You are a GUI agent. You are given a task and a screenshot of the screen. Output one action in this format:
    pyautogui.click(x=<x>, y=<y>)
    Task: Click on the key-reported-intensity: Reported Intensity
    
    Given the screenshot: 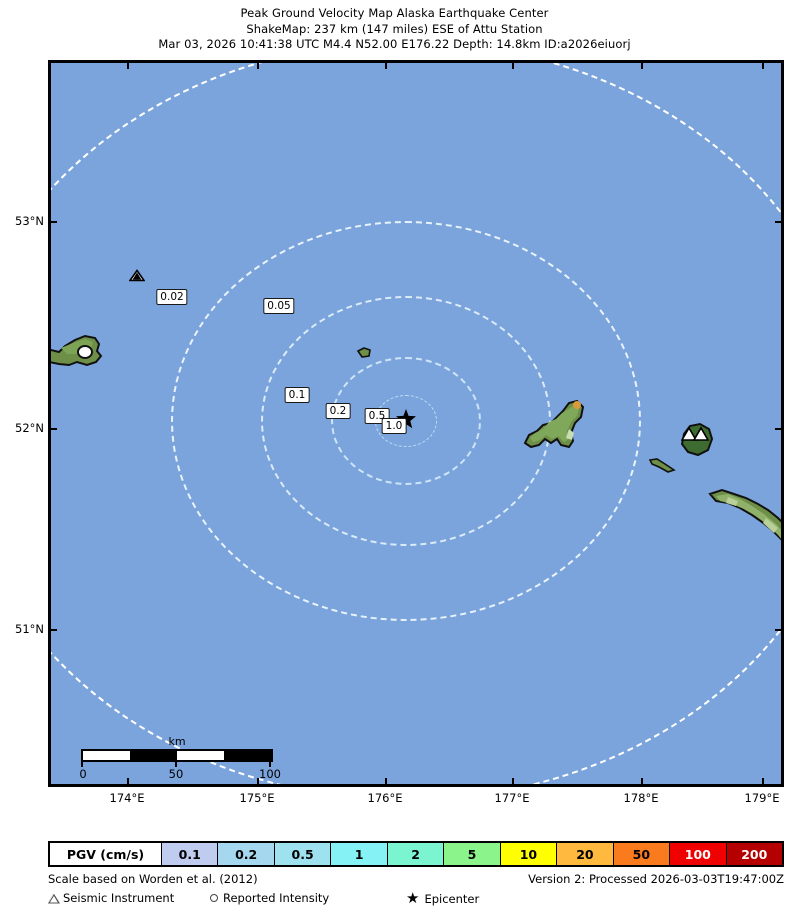 What is the action you would take?
    pyautogui.click(x=269, y=898)
    